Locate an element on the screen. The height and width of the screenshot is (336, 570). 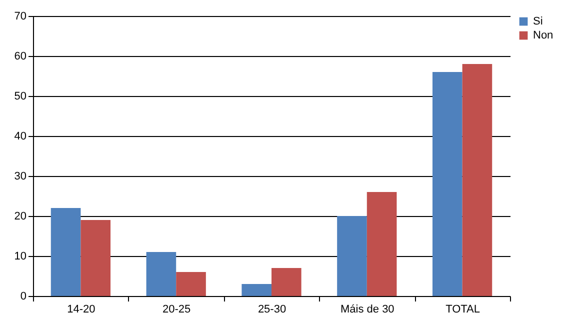
y-tick-label: 60 is located at coordinates (20, 56).